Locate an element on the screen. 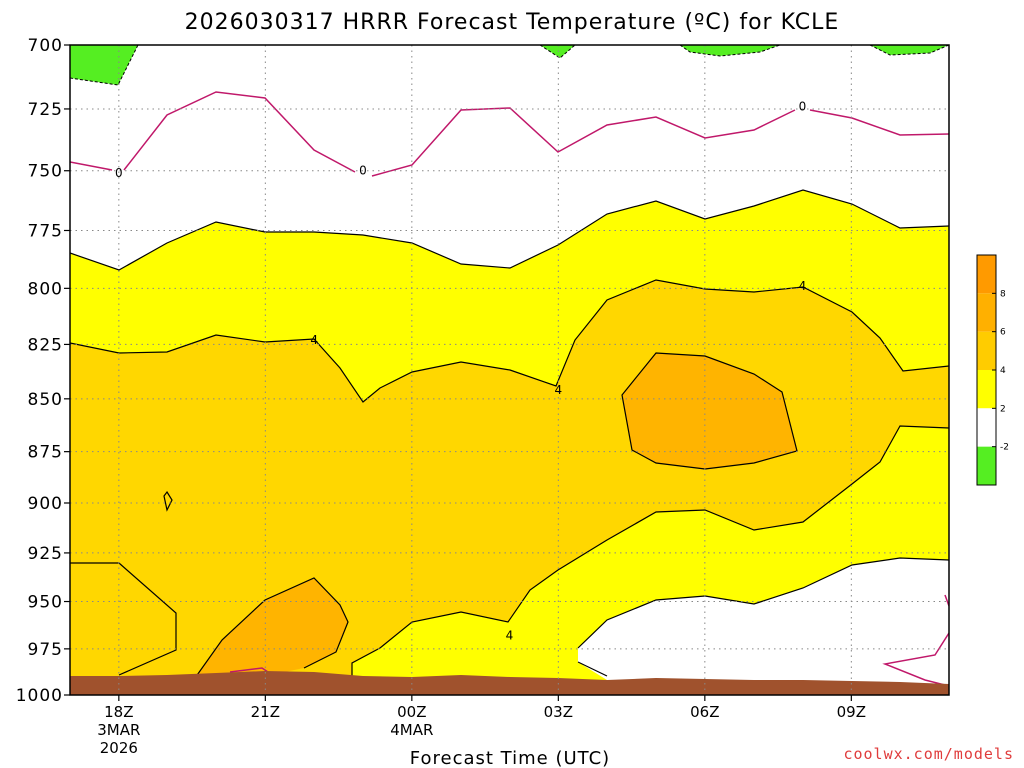 This screenshot has width=1024, height=768. colorbar-label: 2 is located at coordinates (1003, 409).